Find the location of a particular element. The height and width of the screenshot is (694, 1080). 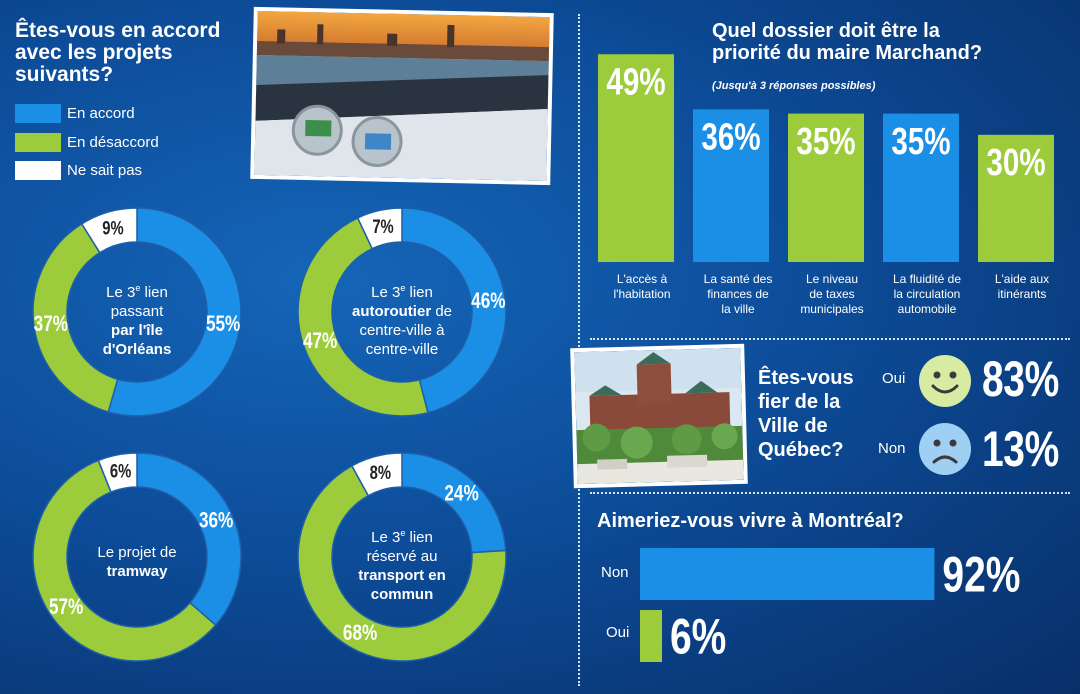

tunnel-illustration is located at coordinates (402, 96).